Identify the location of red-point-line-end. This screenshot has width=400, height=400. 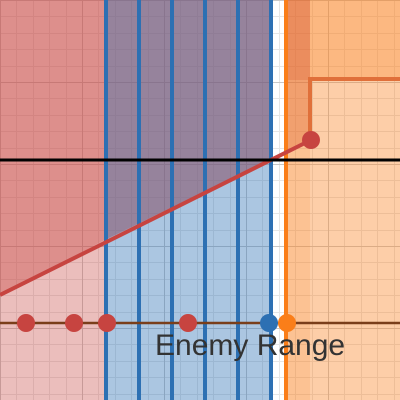
(311, 140).